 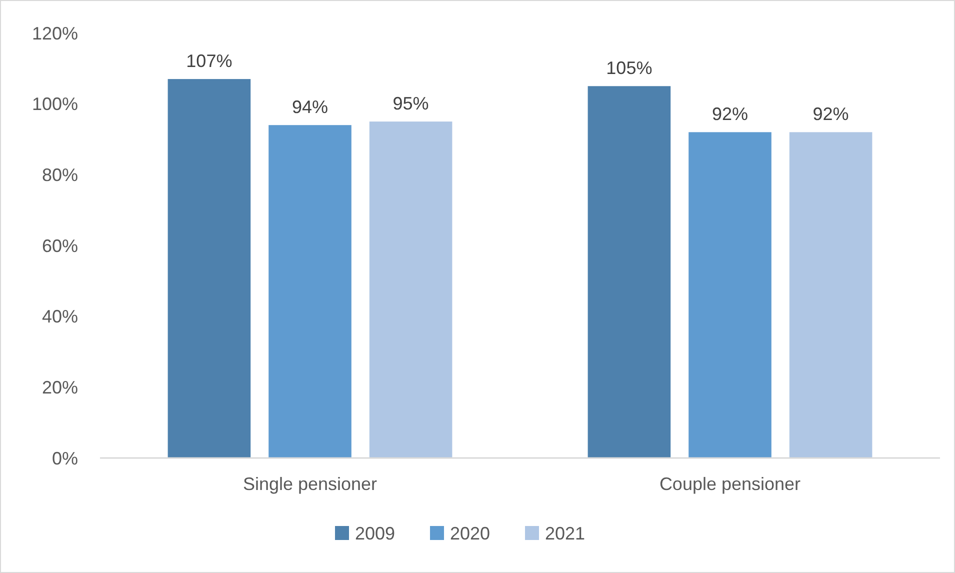 What do you see at coordinates (209, 61) in the screenshot?
I see `data-label: 107%` at bounding box center [209, 61].